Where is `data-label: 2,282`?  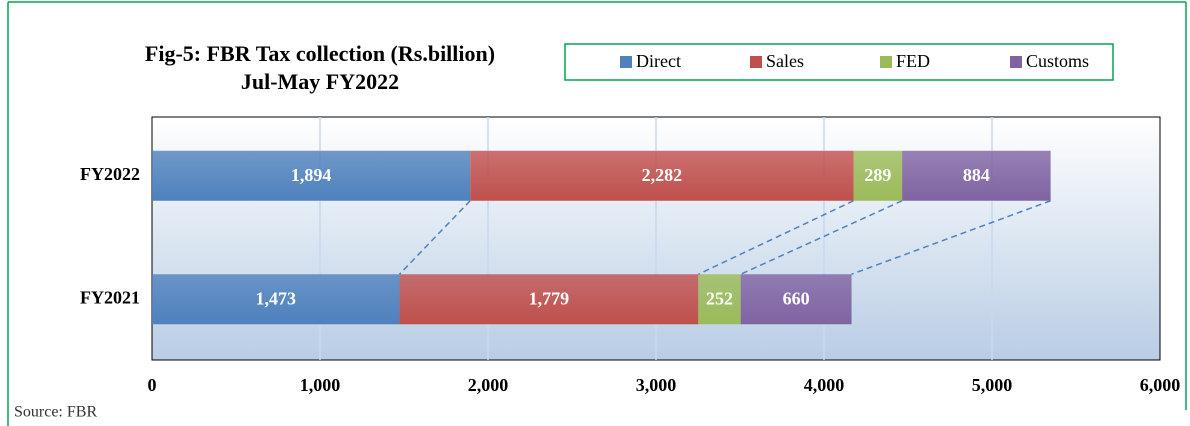 data-label: 2,282 is located at coordinates (662, 175).